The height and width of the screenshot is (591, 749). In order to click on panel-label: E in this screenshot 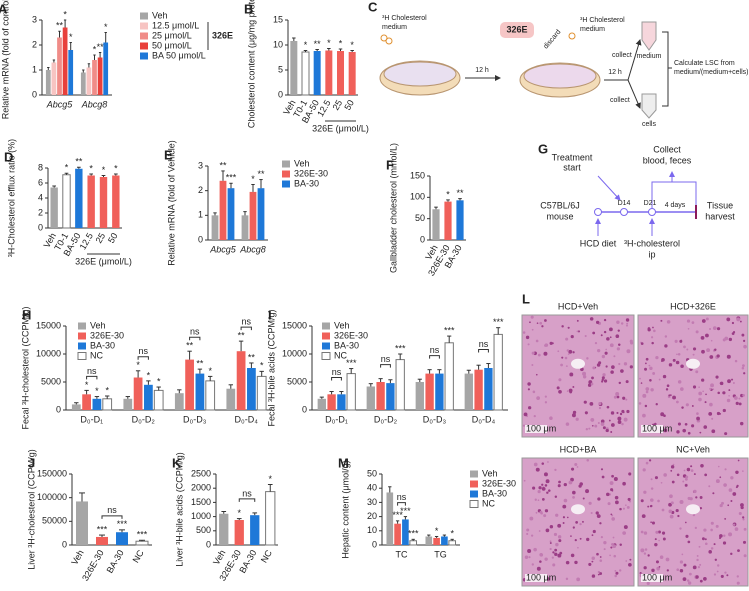, I will do `click(168, 154)`.